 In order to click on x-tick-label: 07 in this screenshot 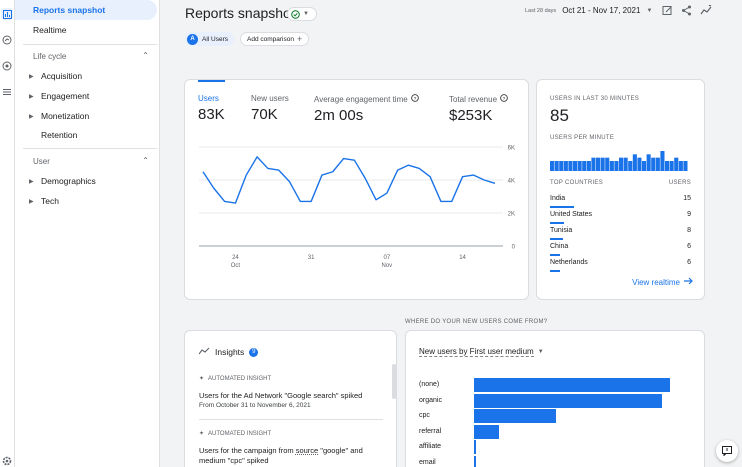, I will do `click(387, 258)`.